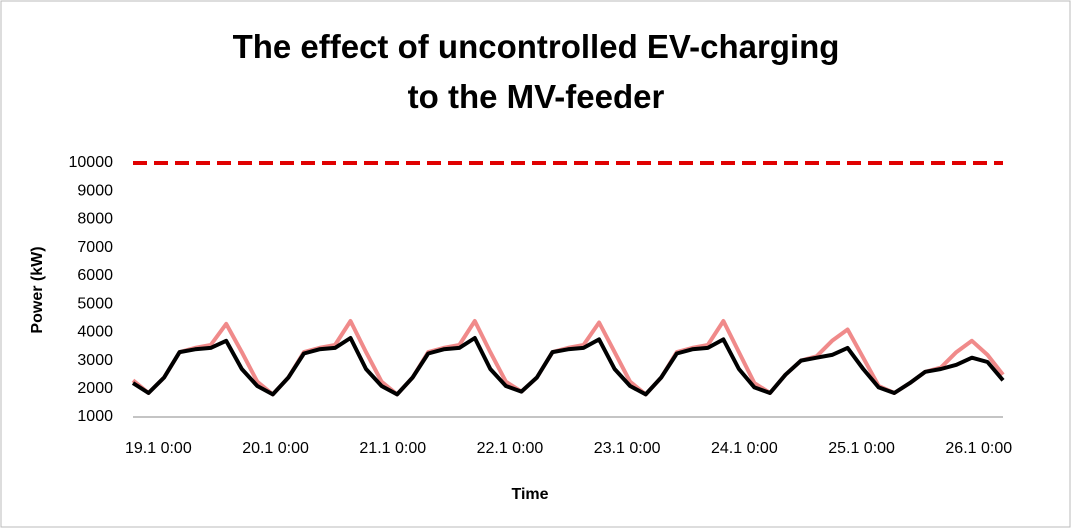 The height and width of the screenshot is (529, 1072). What do you see at coordinates (978, 448) in the screenshot?
I see `x-tick-label: 26.1 0:00` at bounding box center [978, 448].